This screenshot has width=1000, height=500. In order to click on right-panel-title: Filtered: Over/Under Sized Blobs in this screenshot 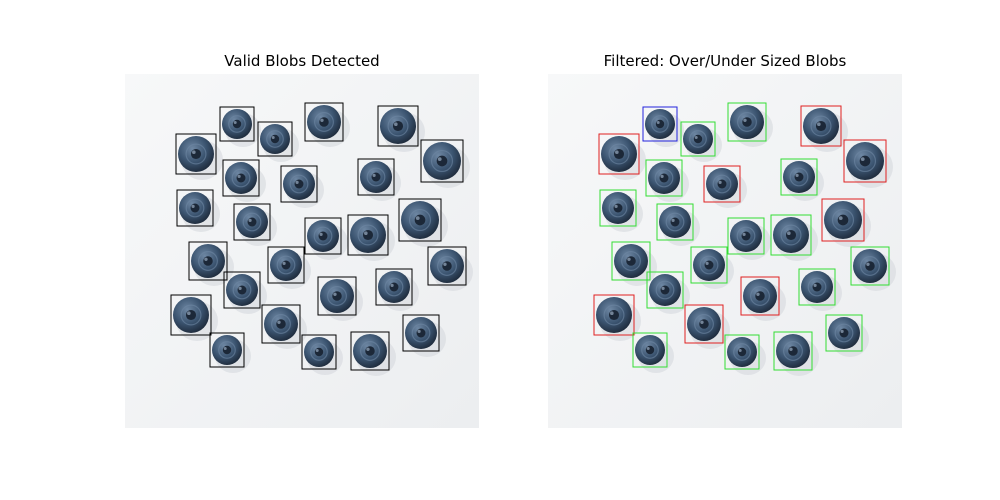, I will do `click(725, 61)`.